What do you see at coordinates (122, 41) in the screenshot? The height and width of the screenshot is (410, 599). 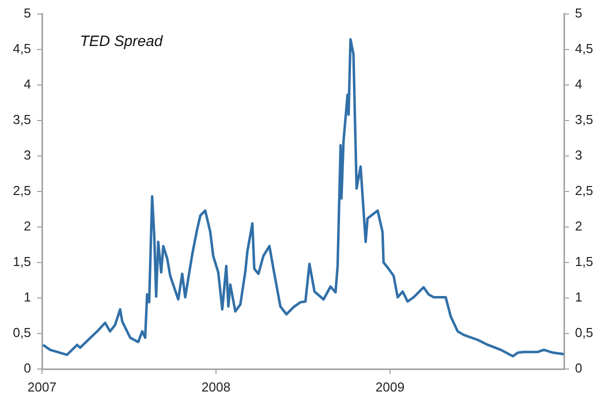 I see `text: TED Spread` at bounding box center [122, 41].